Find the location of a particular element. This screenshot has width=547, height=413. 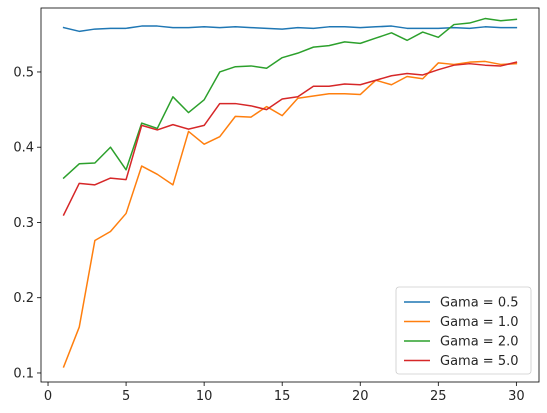

legend-label-1: Gama = 0.5 is located at coordinates (479, 303).